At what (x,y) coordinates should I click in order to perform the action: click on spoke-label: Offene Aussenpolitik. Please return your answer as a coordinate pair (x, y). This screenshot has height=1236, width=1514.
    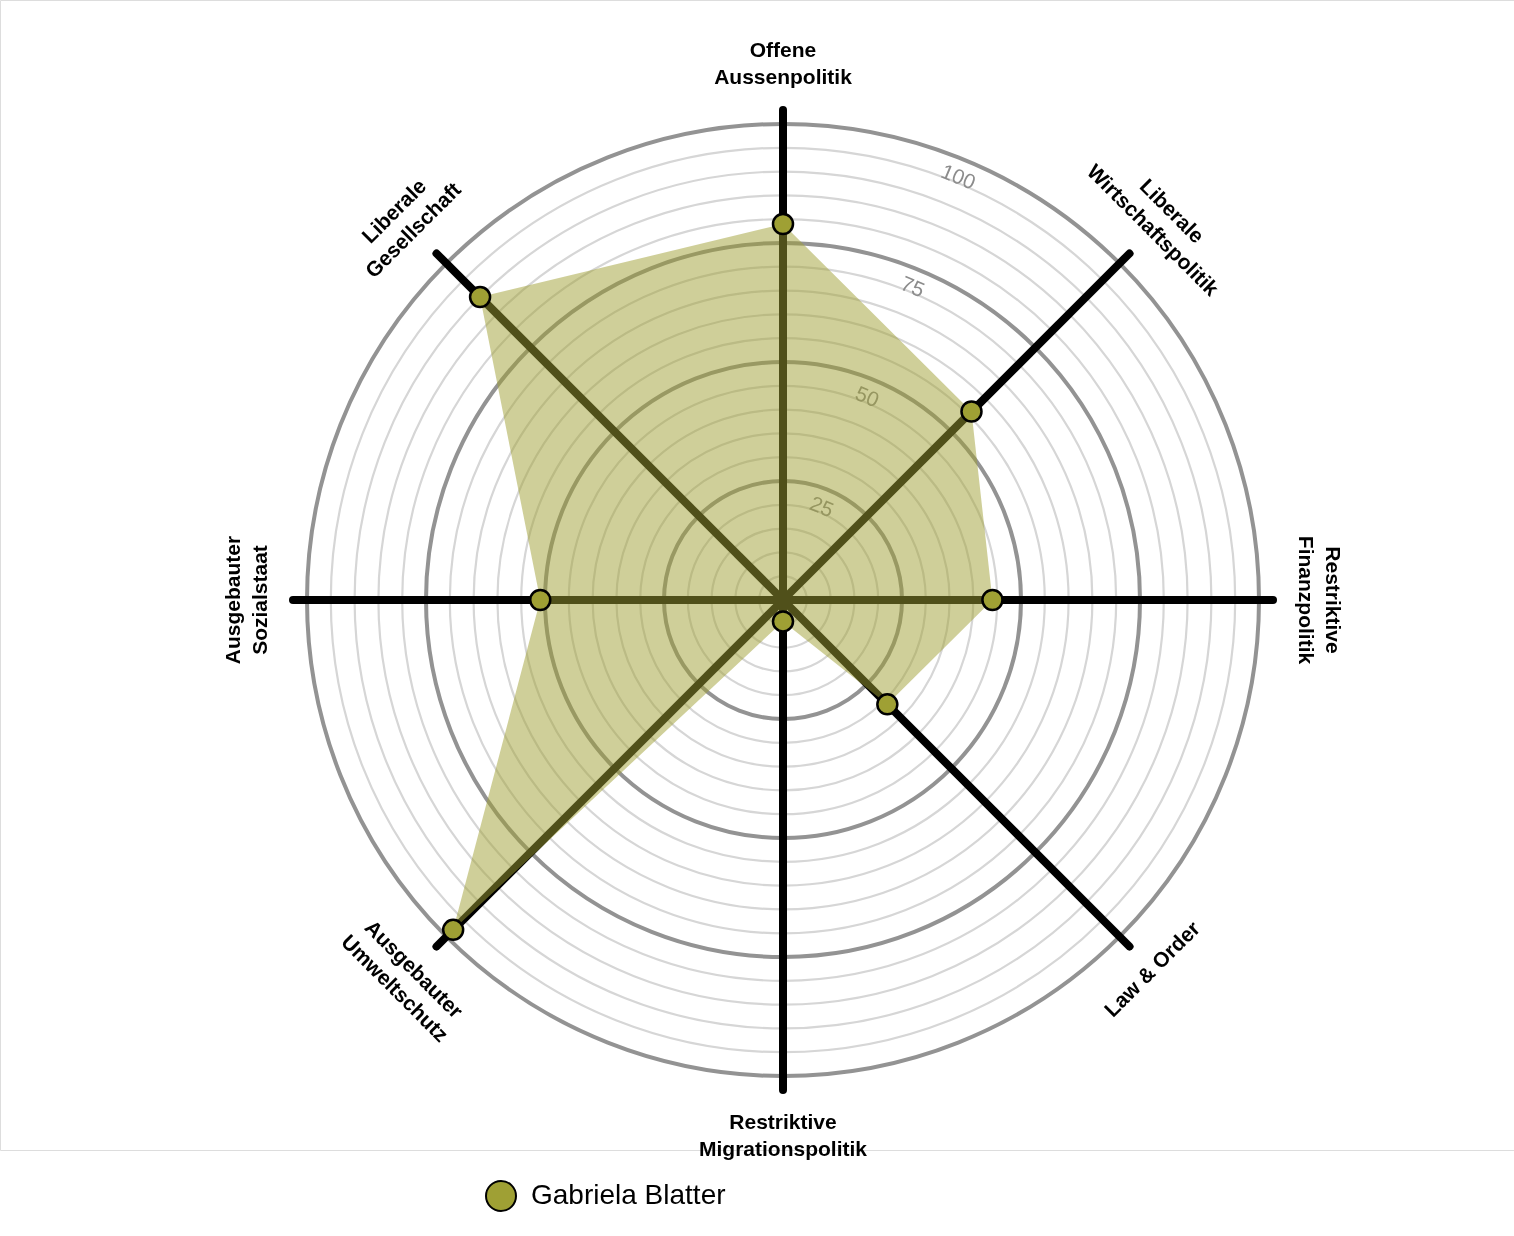
    Looking at the image, I should click on (783, 63).